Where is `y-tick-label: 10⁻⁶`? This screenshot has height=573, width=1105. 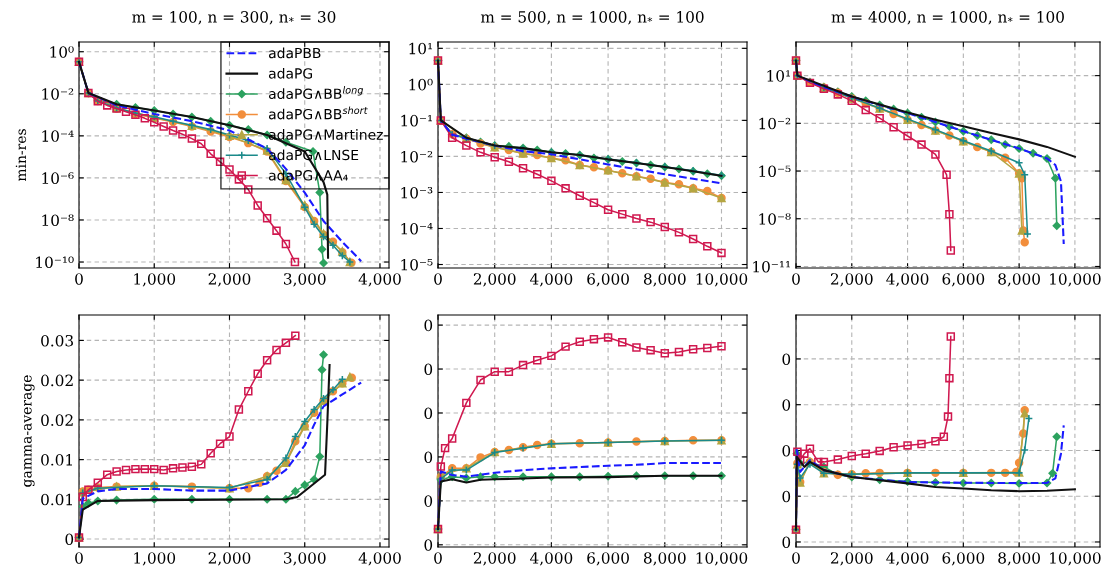
y-tick-label: 10⁻⁶ is located at coordinates (58, 178).